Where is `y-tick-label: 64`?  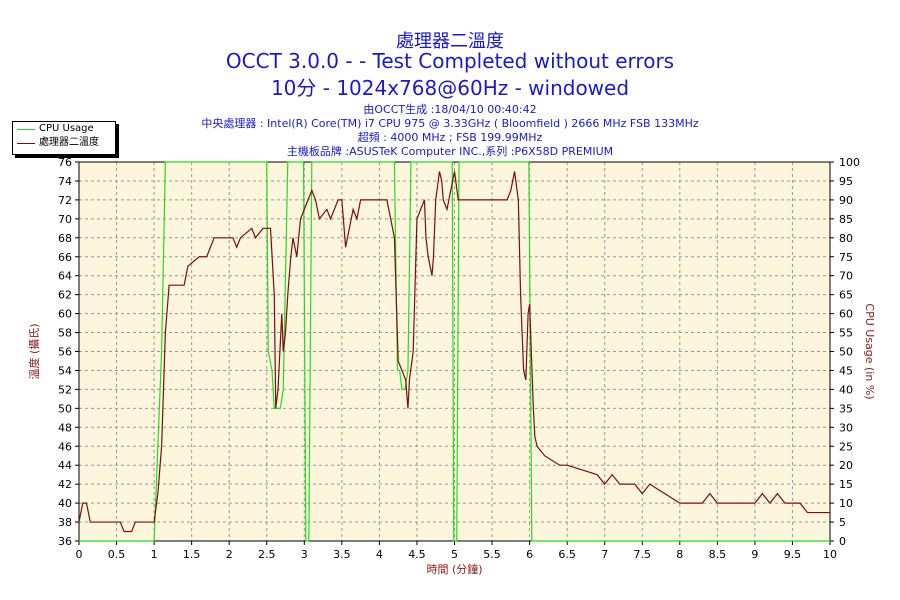
y-tick-label: 64 is located at coordinates (65, 276).